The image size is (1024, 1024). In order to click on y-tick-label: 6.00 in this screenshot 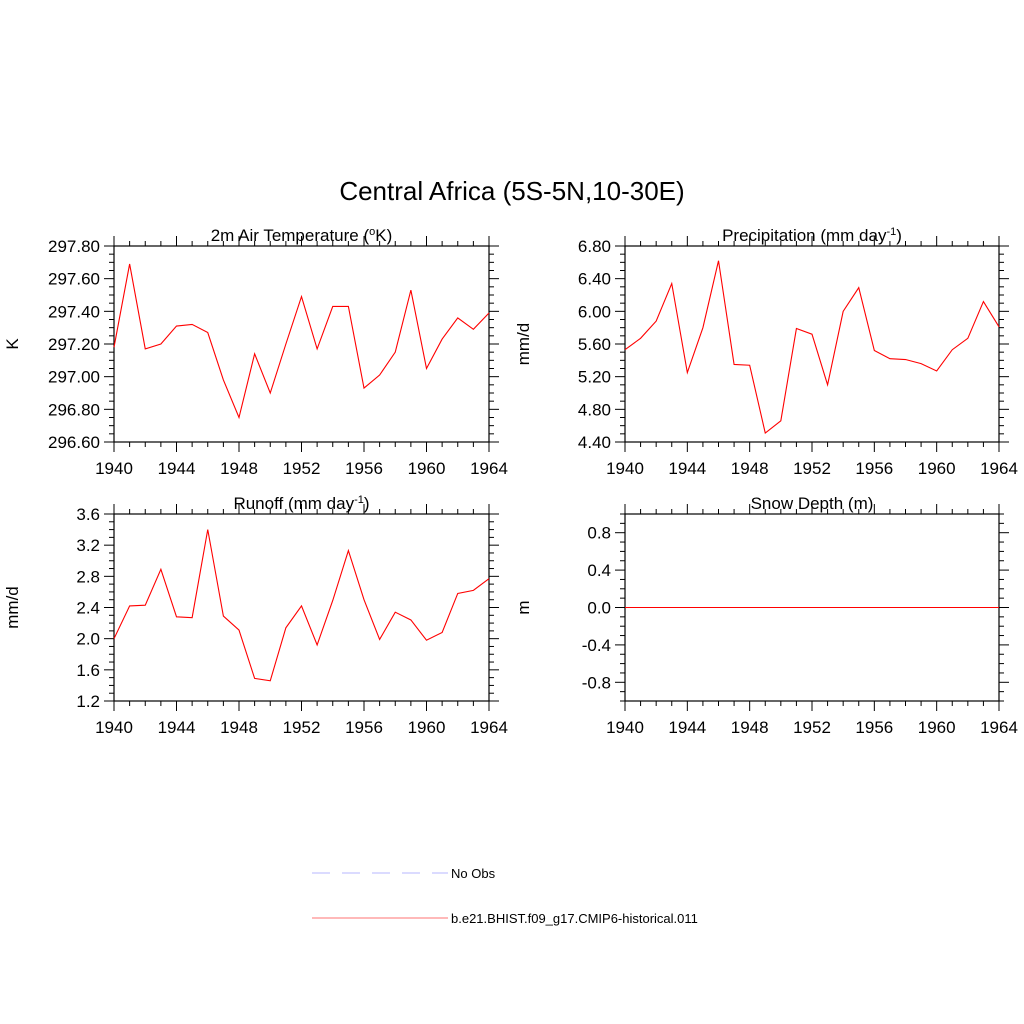, I will do `click(594, 311)`.